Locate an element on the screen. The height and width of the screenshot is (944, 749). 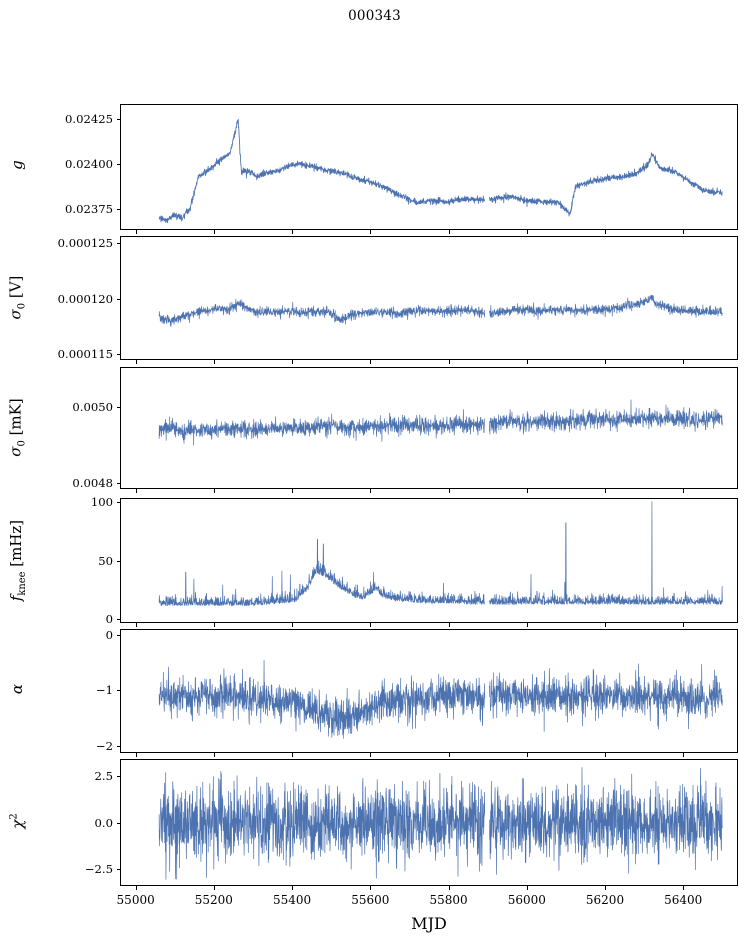
y-tick-label: −1 is located at coordinates (104, 690).